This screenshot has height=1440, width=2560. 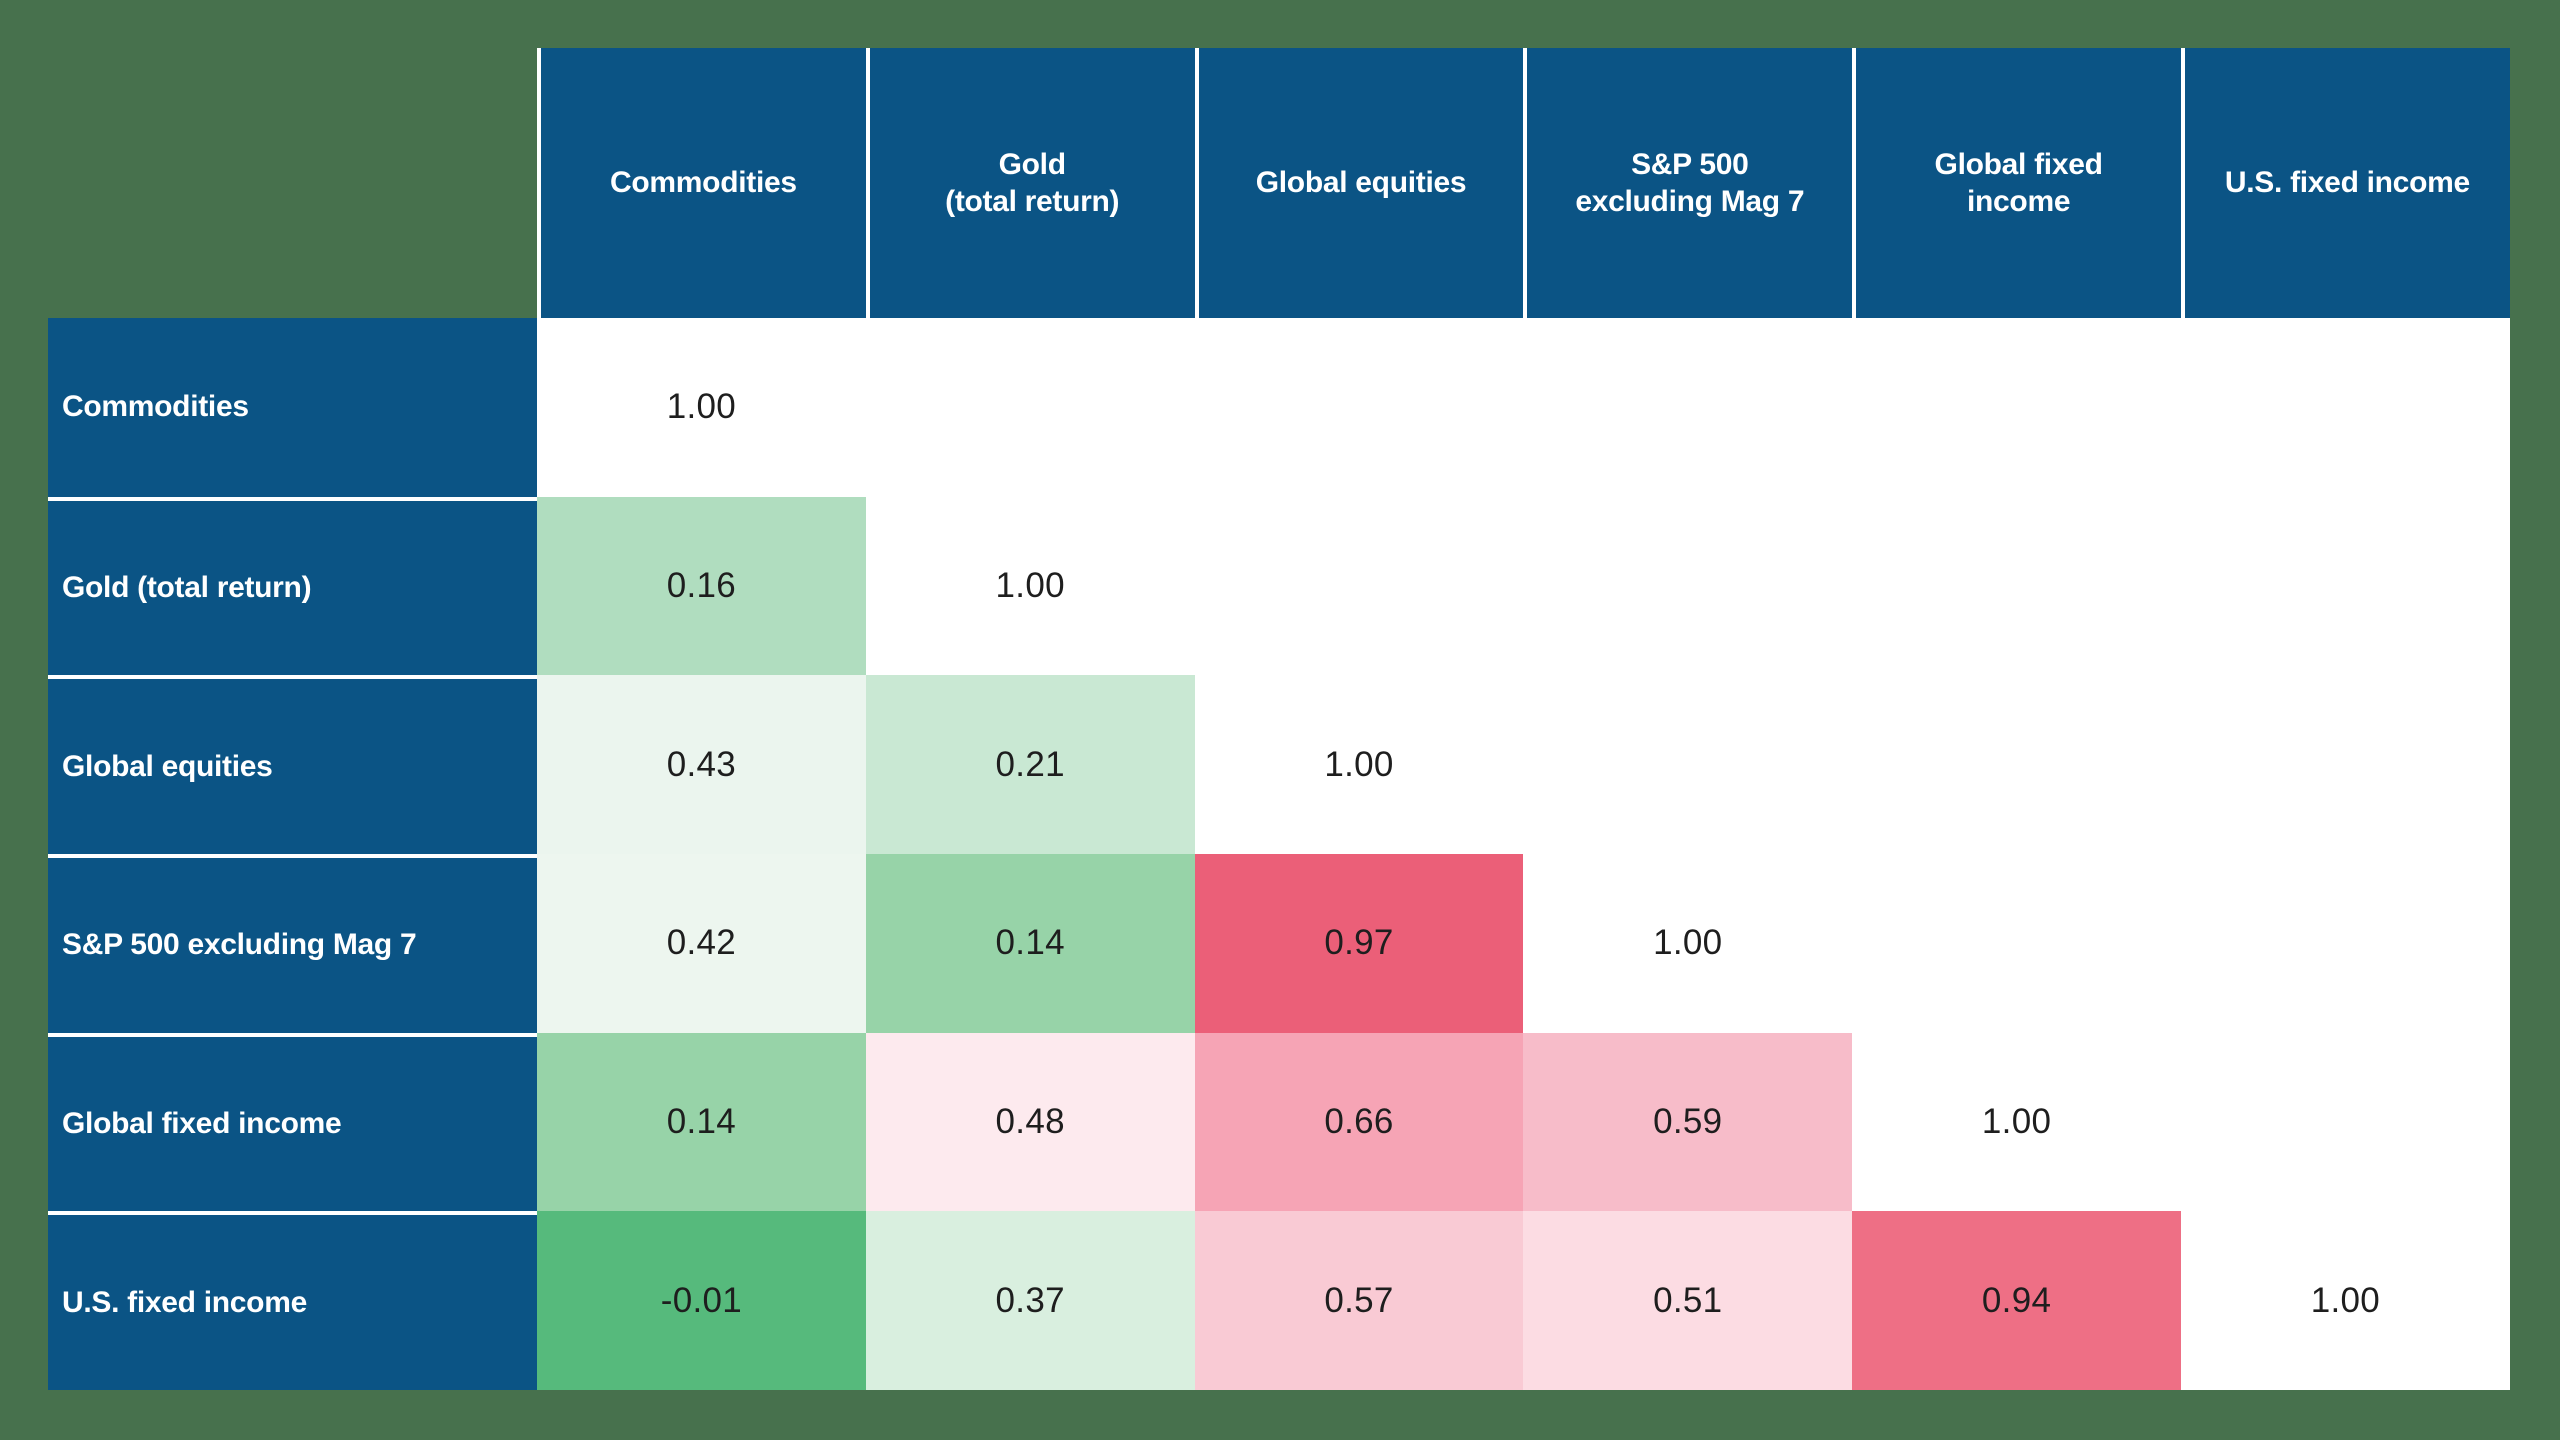 I want to click on cell-value: 0.66, so click(x=1359, y=1122).